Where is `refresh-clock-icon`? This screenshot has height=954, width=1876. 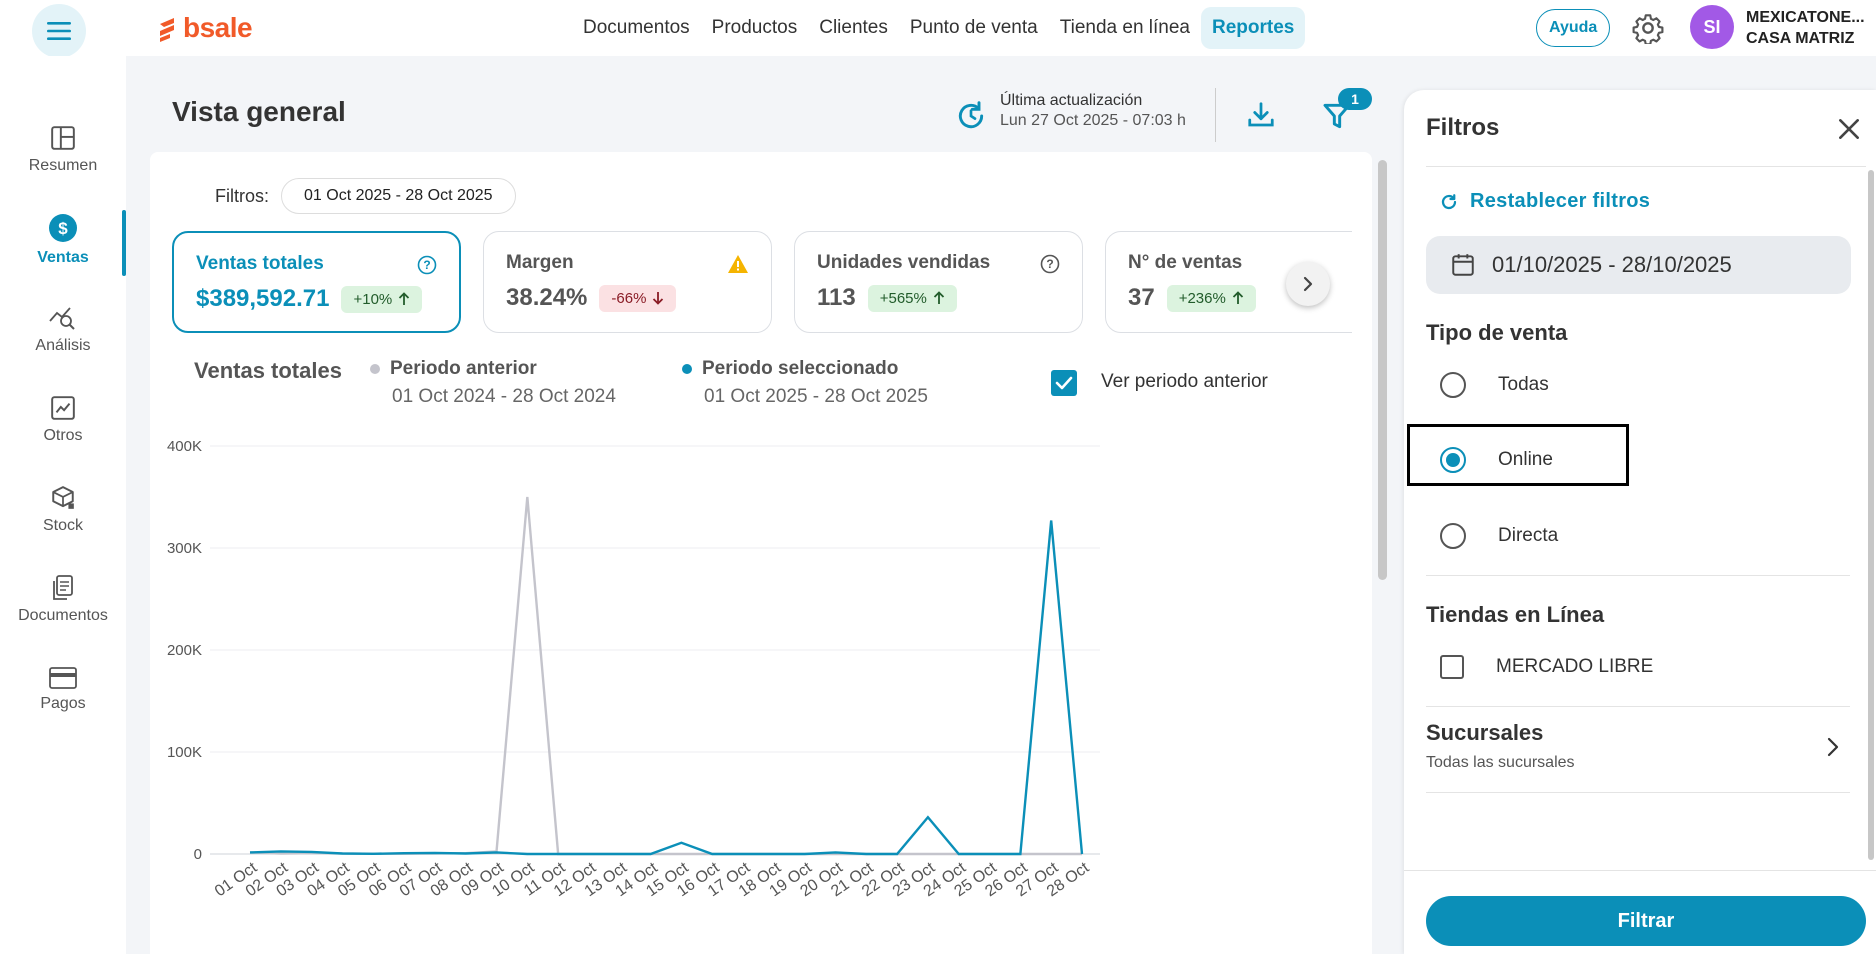 refresh-clock-icon is located at coordinates (971, 116).